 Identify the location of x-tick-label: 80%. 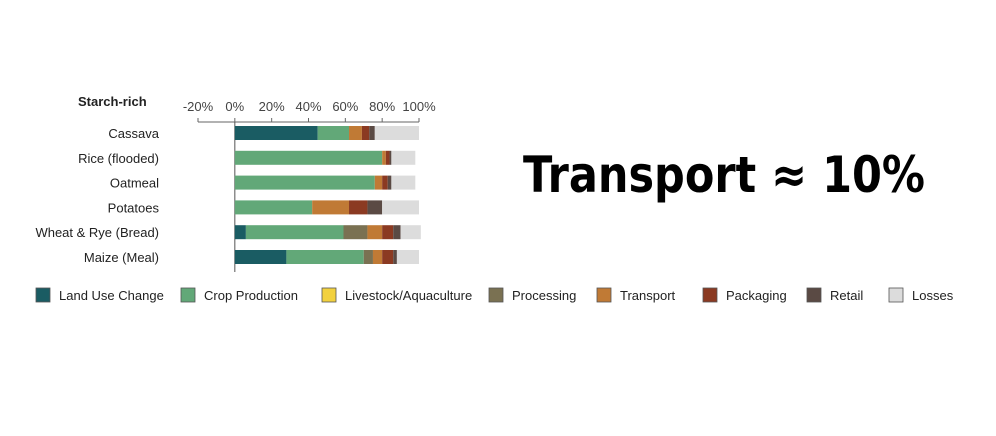
(382, 106).